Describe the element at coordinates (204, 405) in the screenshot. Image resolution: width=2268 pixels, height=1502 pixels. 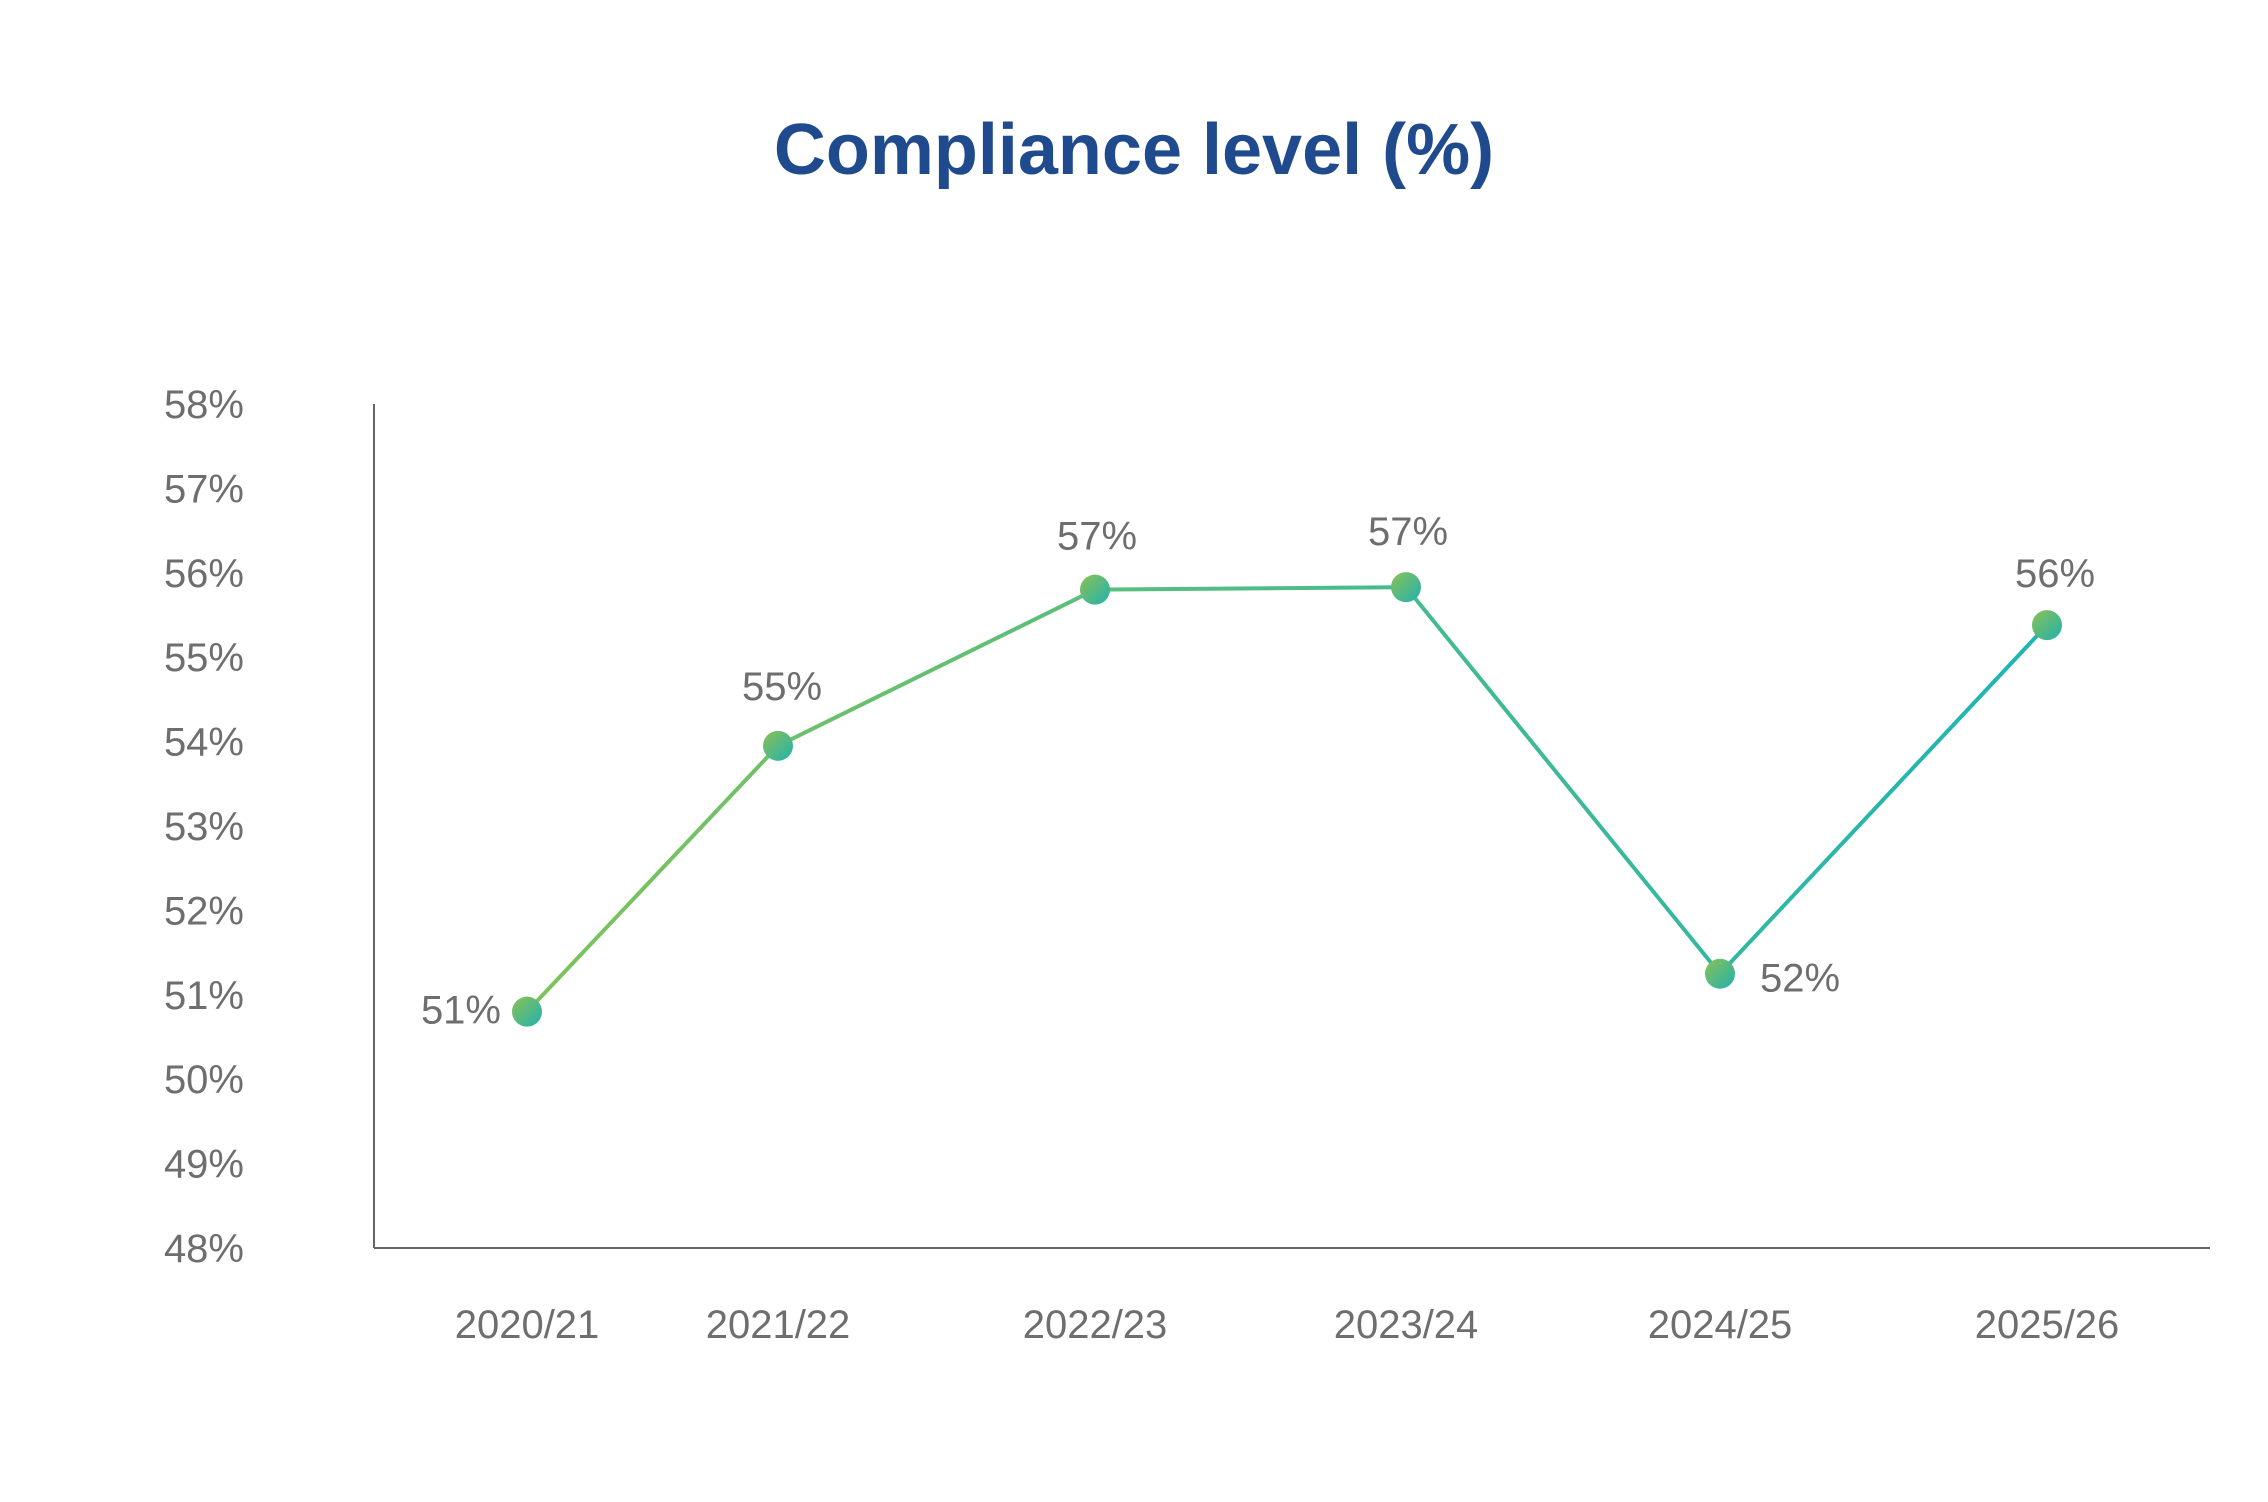
I see `y-tick-label: 58%` at that location.